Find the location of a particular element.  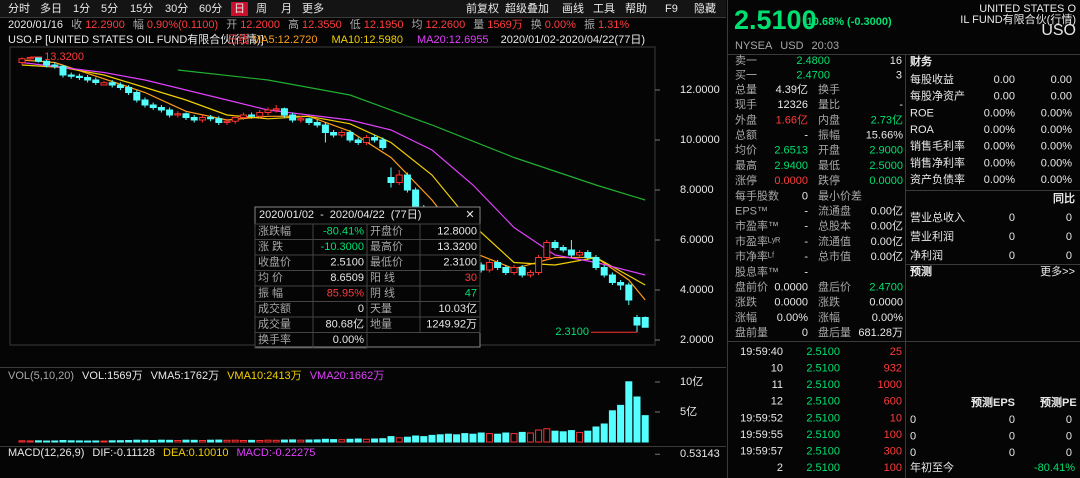

more: 更多>> is located at coordinates (1057, 271).